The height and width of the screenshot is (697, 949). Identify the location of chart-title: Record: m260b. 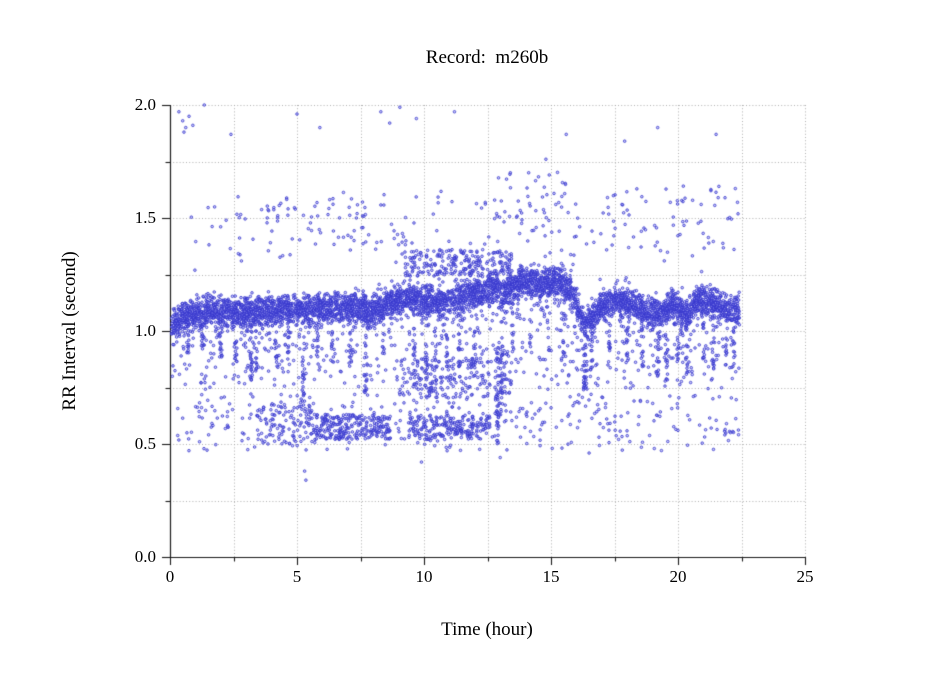
(487, 57).